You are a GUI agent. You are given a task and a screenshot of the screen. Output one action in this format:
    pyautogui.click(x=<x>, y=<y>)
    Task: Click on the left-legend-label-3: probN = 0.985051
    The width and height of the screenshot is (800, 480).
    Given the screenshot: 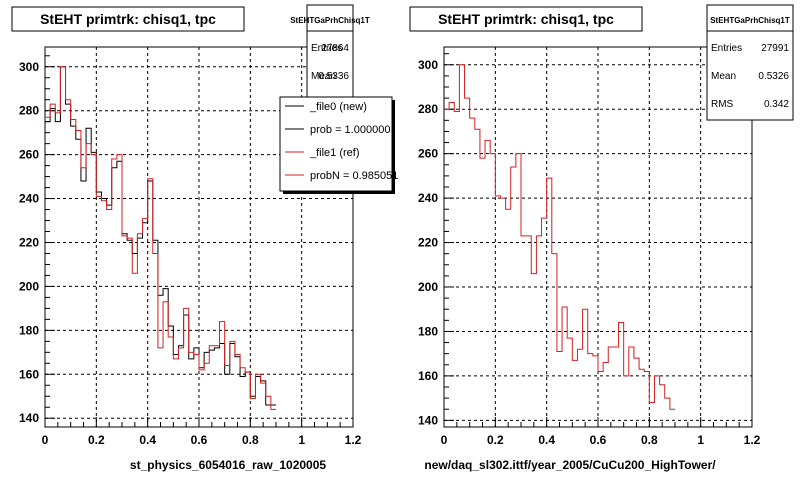 What is the action you would take?
    pyautogui.click(x=354, y=176)
    